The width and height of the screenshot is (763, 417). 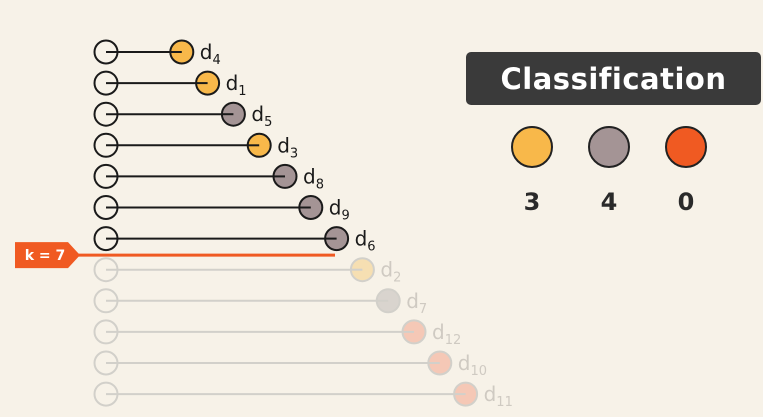 What do you see at coordinates (313, 178) in the screenshot?
I see `neighbor-label: d8` at bounding box center [313, 178].